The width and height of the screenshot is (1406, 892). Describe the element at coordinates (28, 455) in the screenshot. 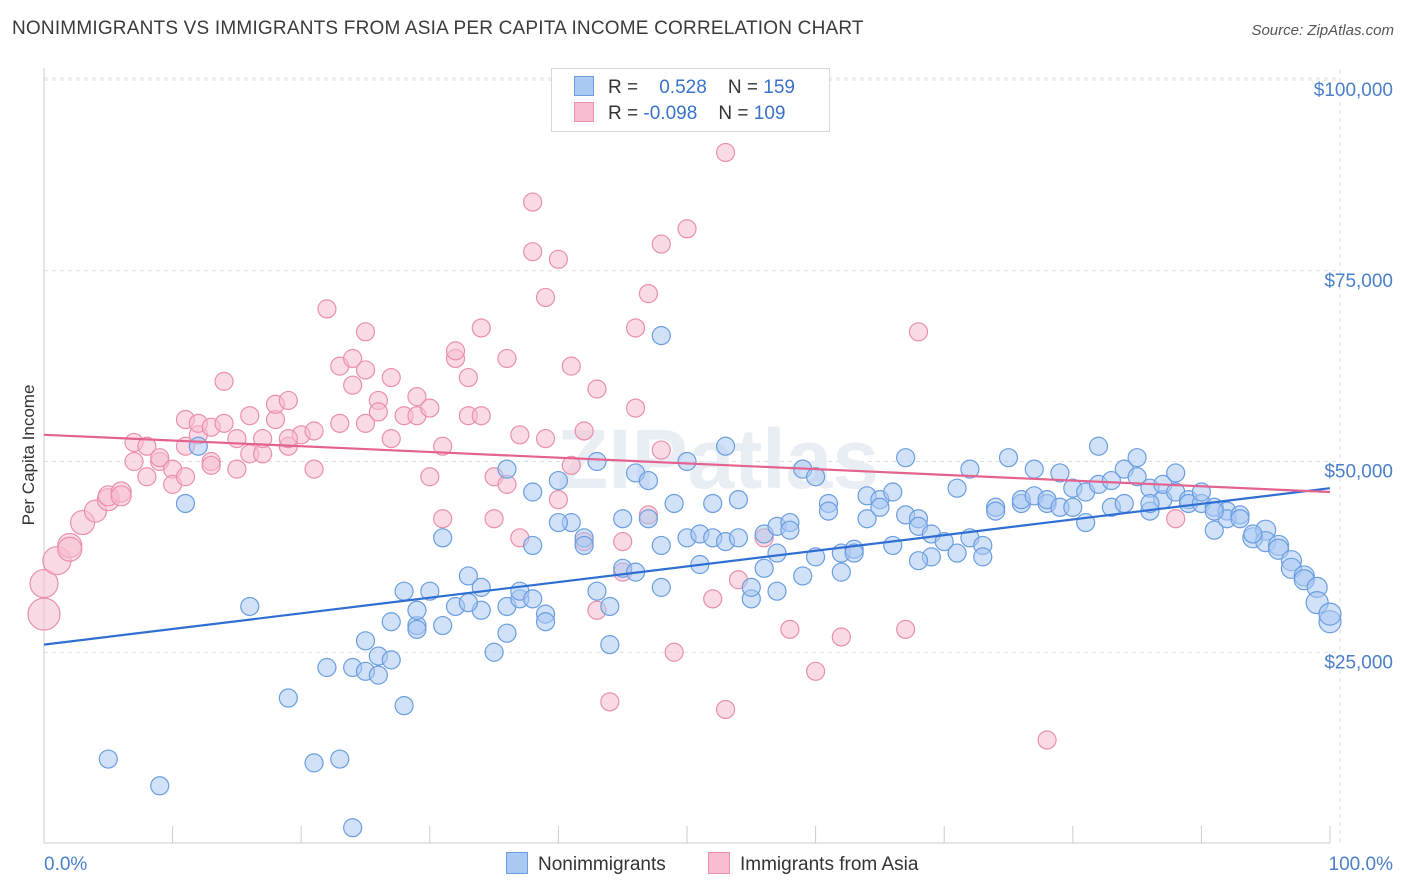

I see `y-axis-label: Per Capita Income` at that location.